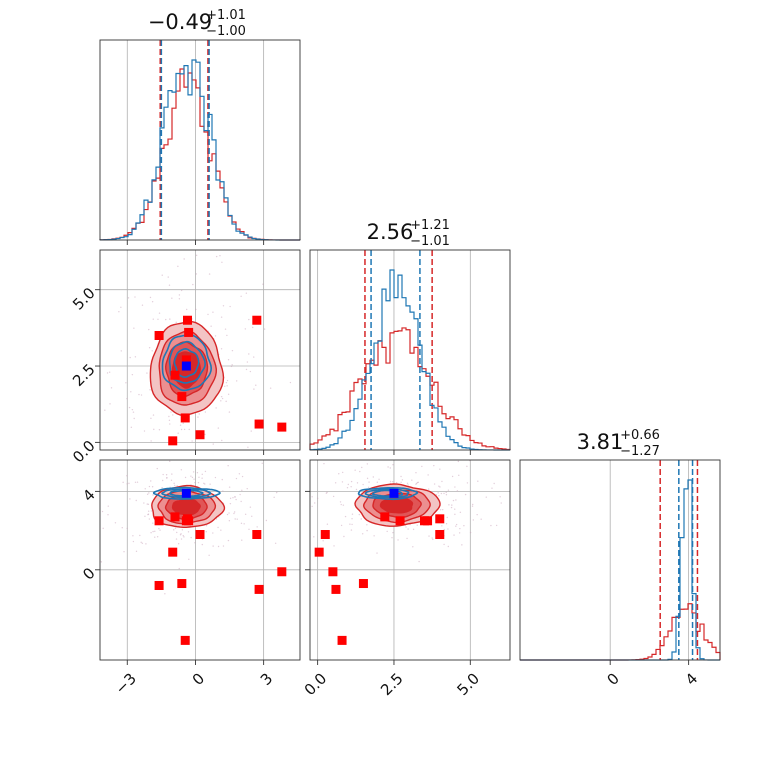 The image size is (760, 760). What do you see at coordinates (200, 150) in the screenshot?
I see `histogram-blue` at bounding box center [200, 150].